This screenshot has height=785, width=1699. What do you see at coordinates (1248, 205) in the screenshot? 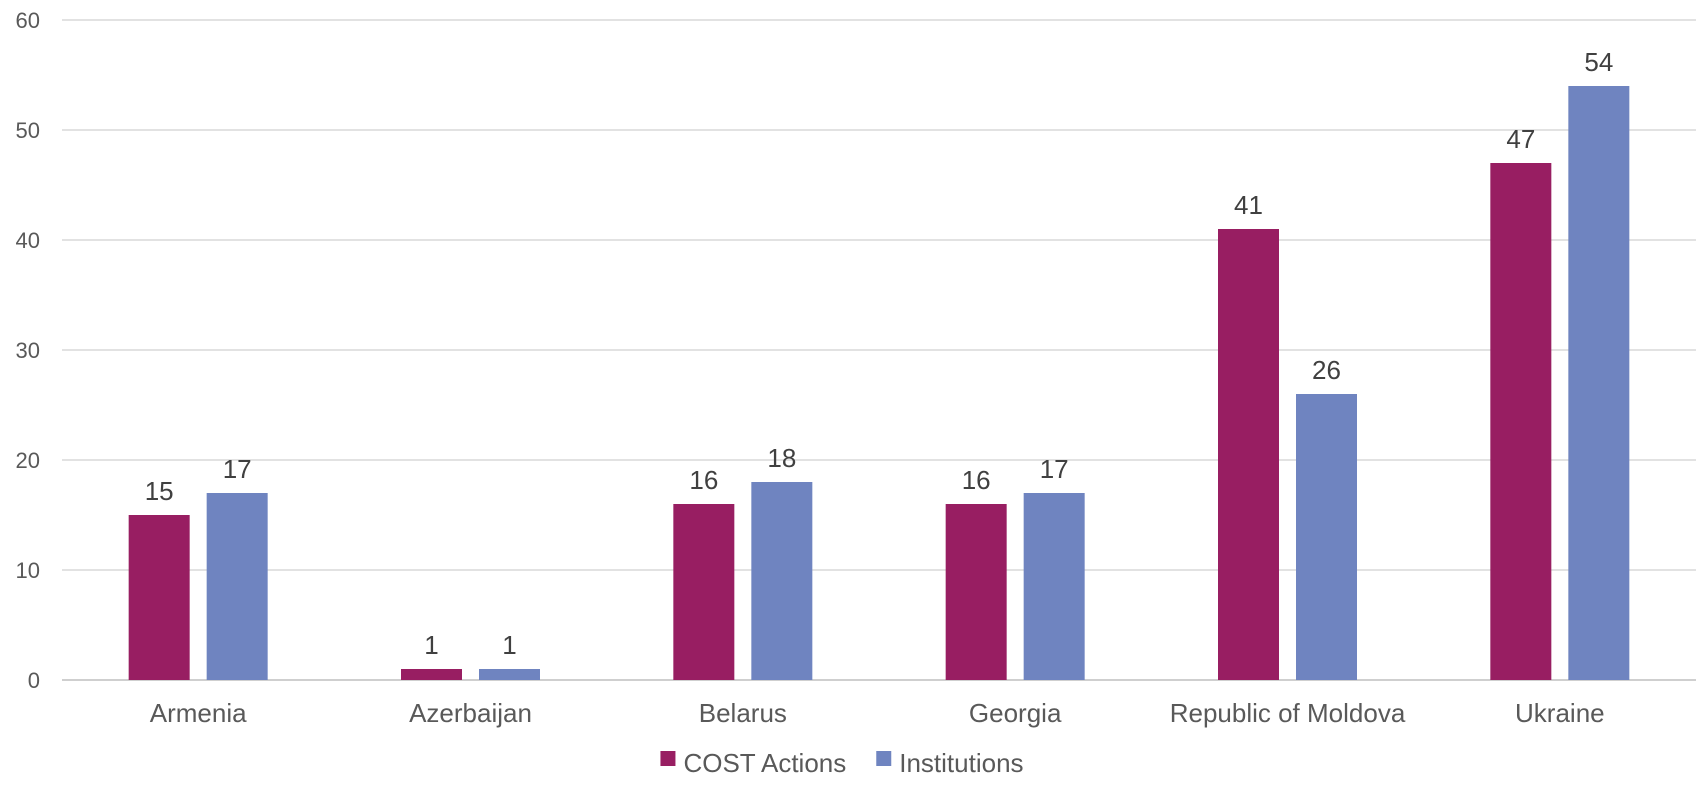
I see `data-label: 41` at bounding box center [1248, 205].